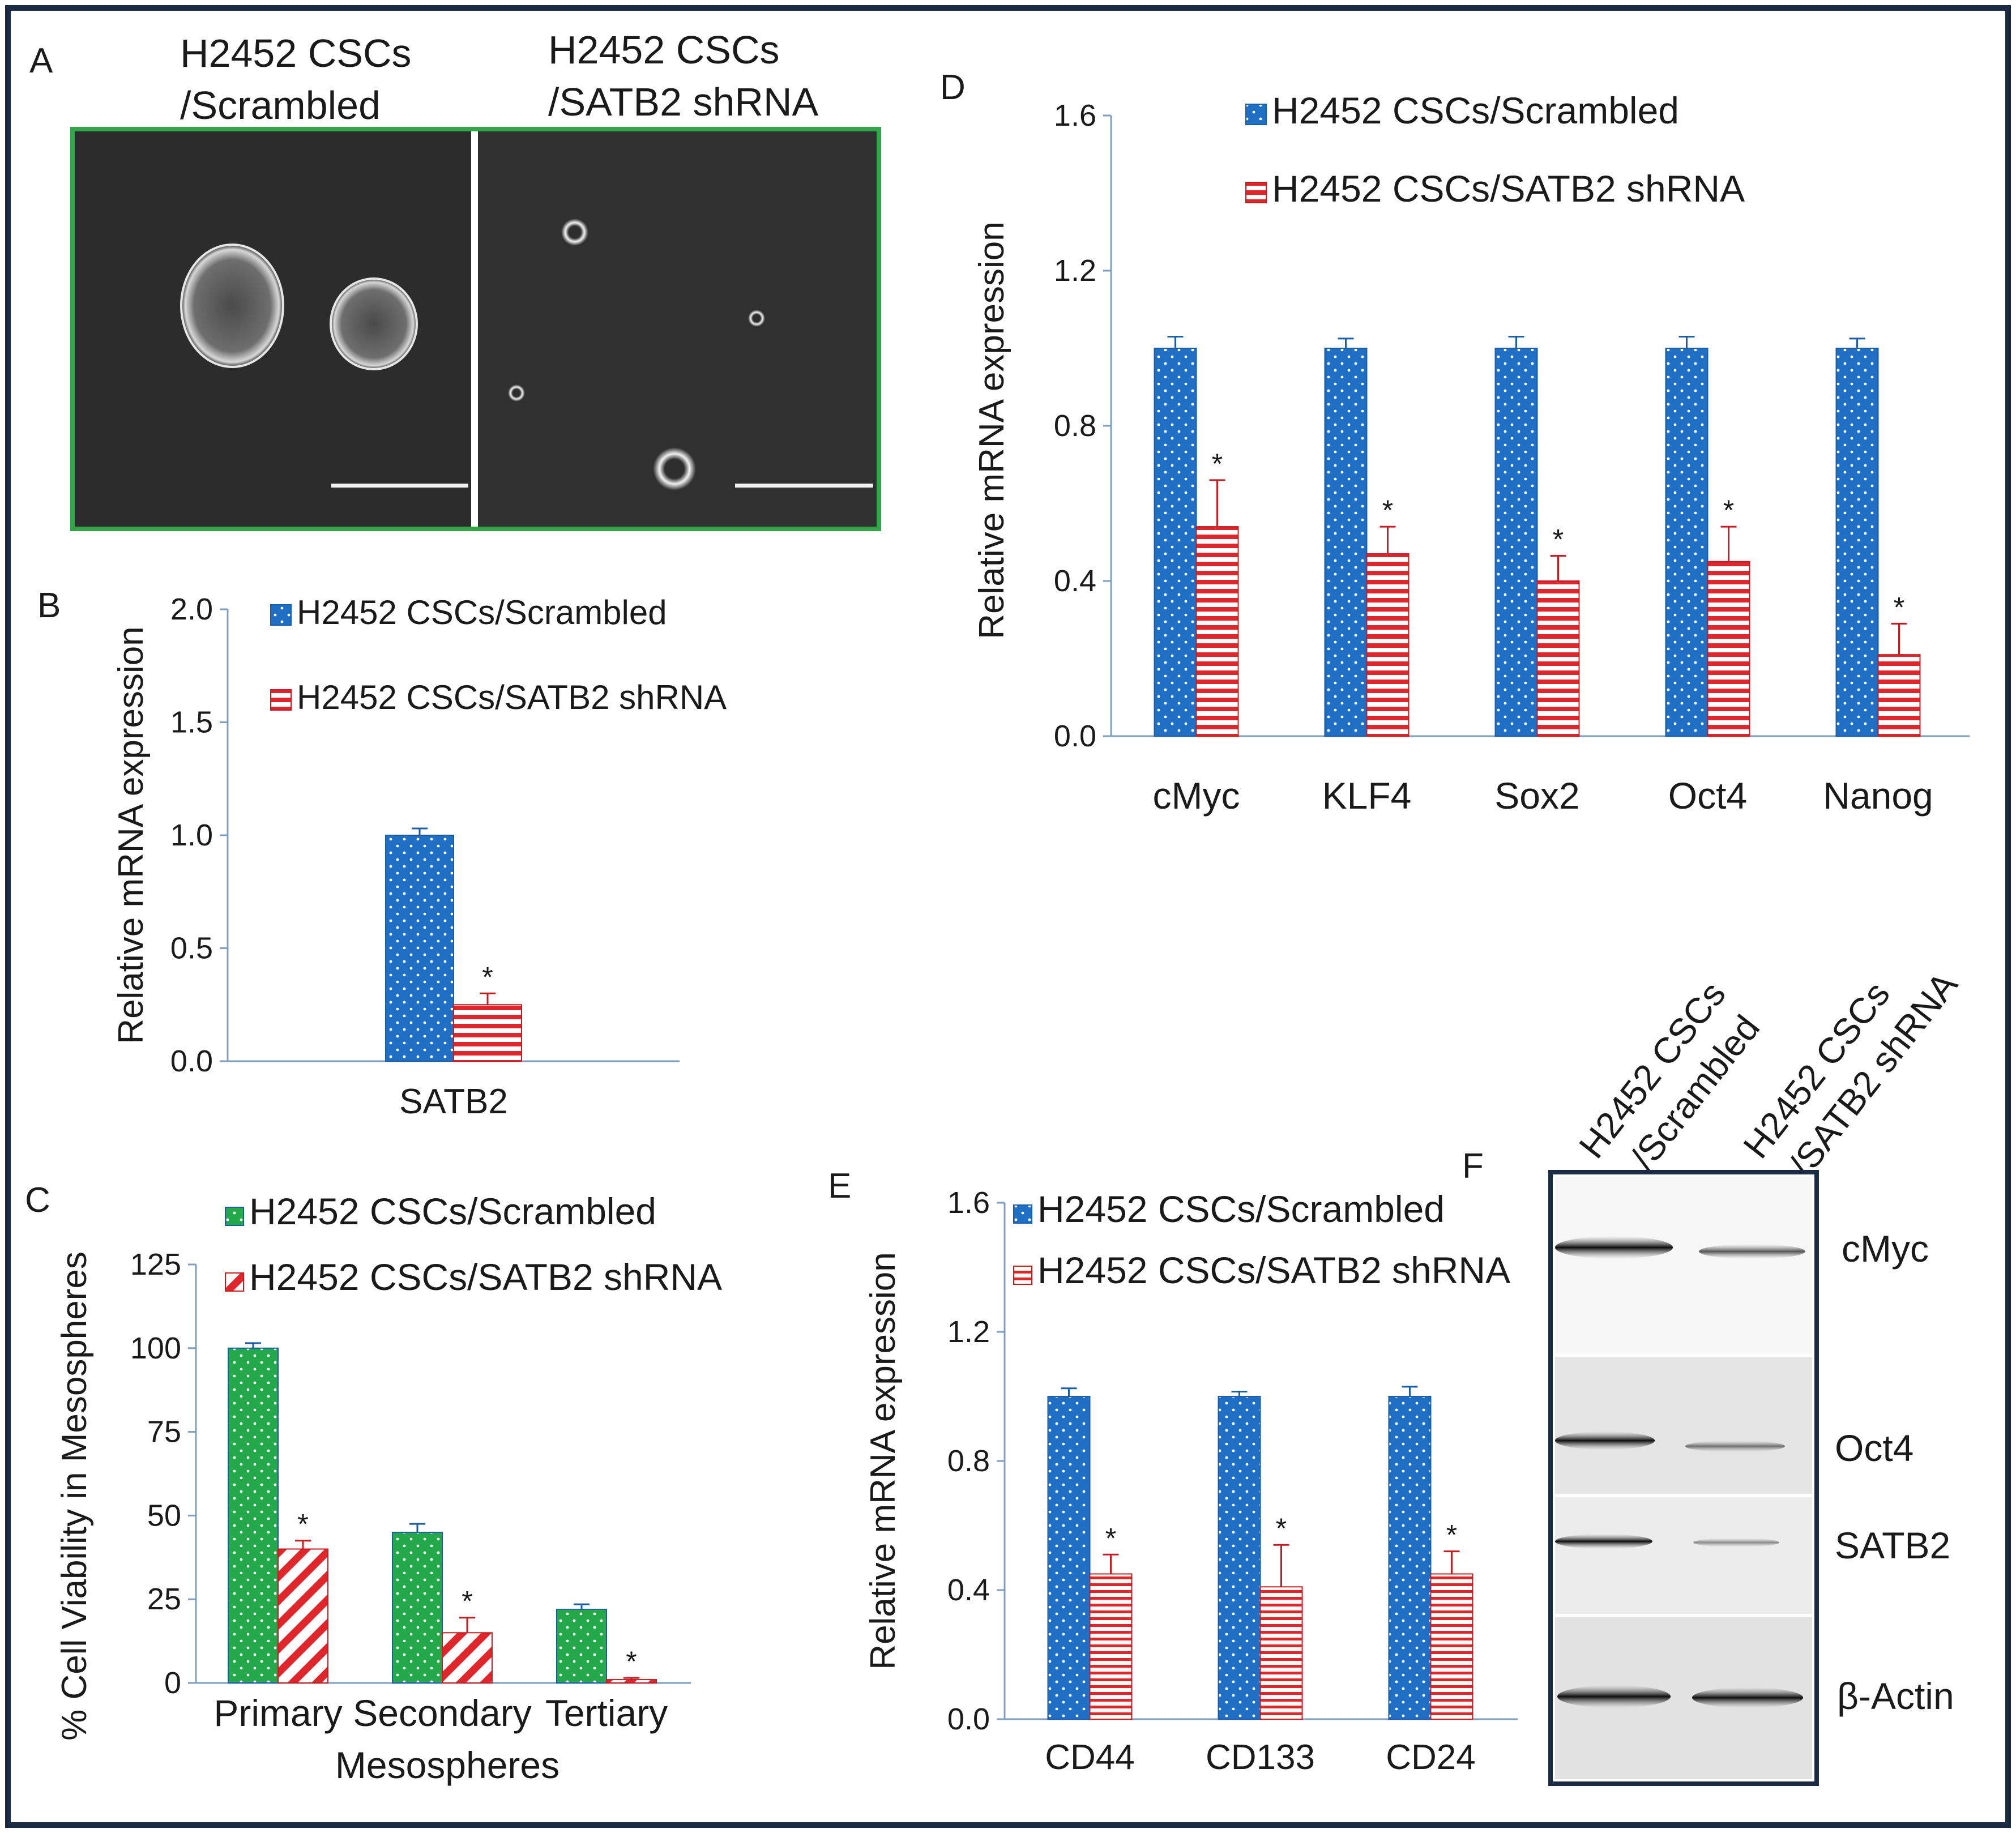  I want to click on y-tick-label: 50, so click(164, 1515).